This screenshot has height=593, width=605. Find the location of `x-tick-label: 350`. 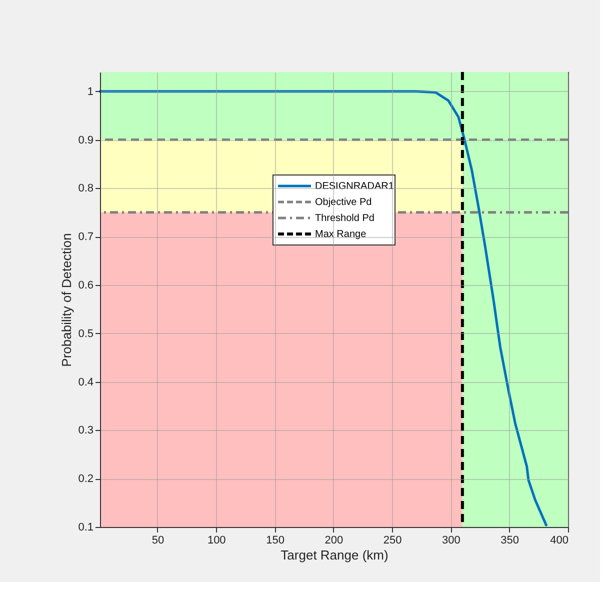

x-tick-label: 350 is located at coordinates (510, 540).